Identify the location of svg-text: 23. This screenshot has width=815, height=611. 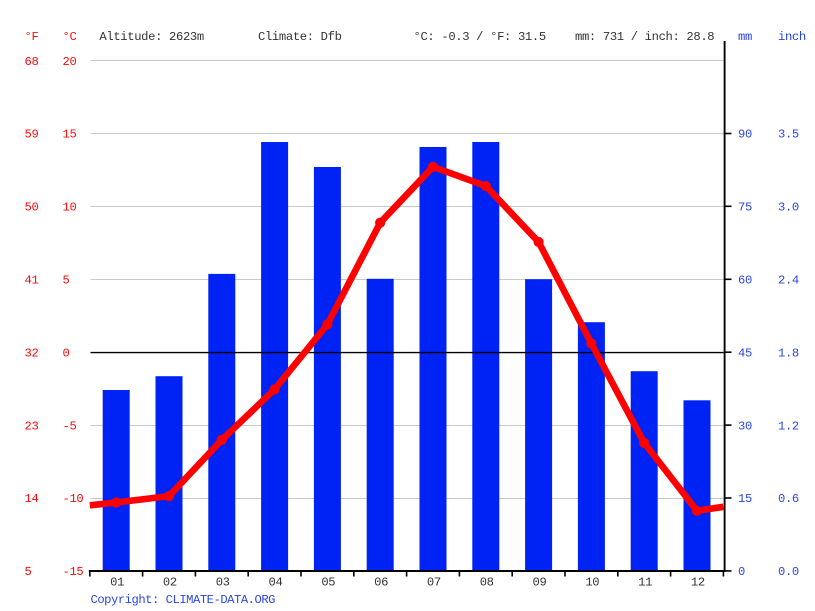
(32, 426).